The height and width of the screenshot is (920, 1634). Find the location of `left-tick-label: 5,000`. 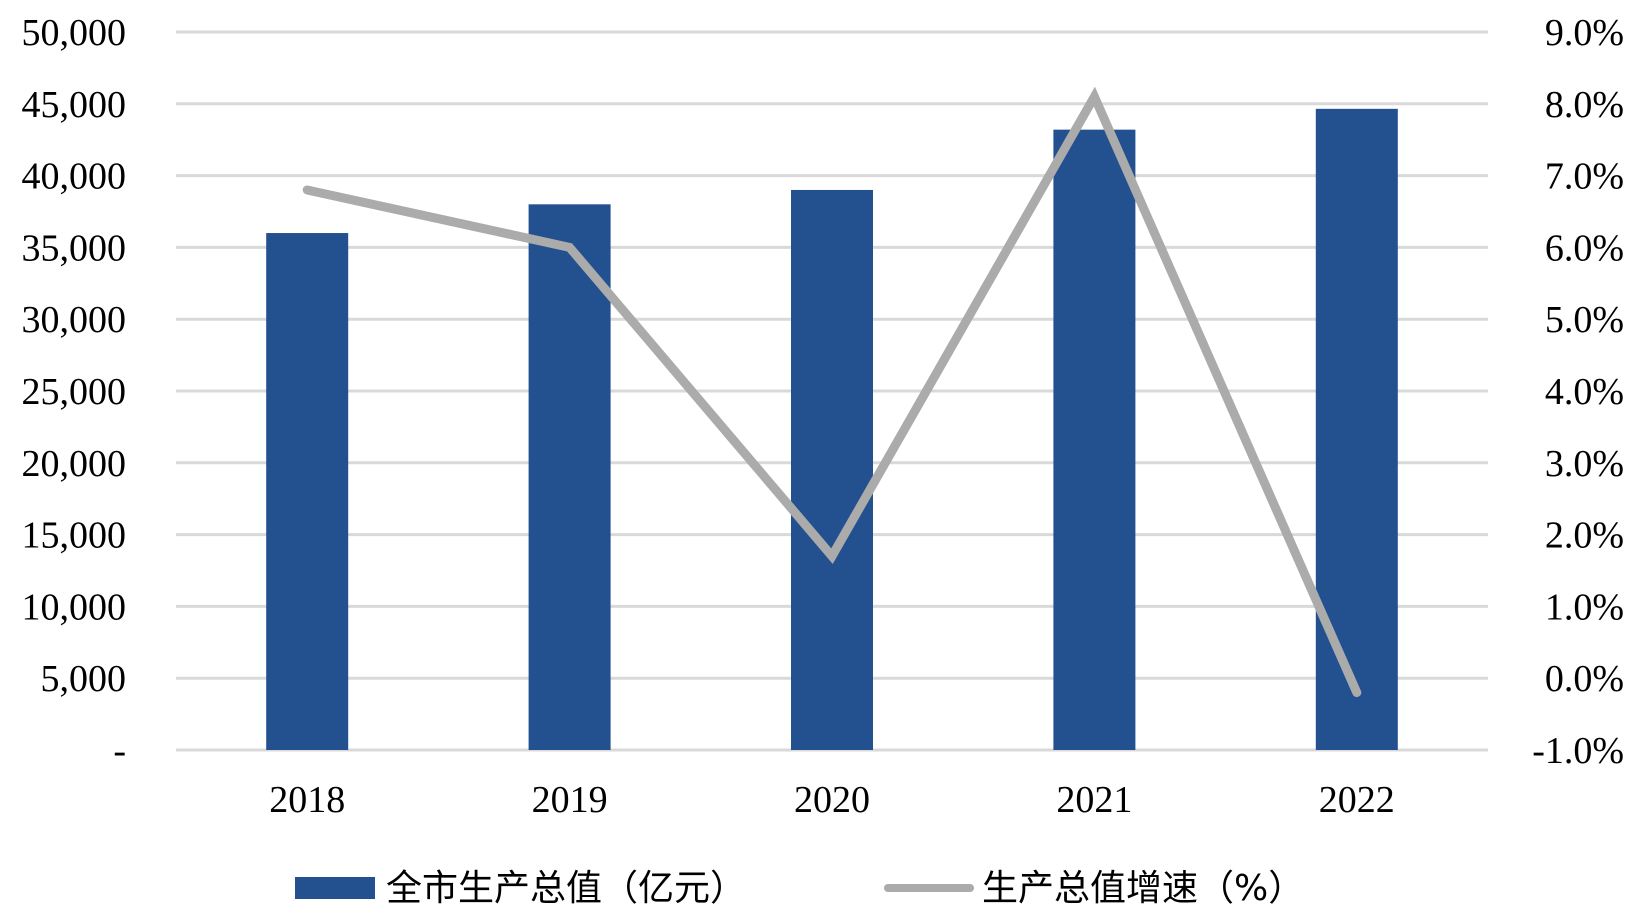

left-tick-label: 5,000 is located at coordinates (84, 679).